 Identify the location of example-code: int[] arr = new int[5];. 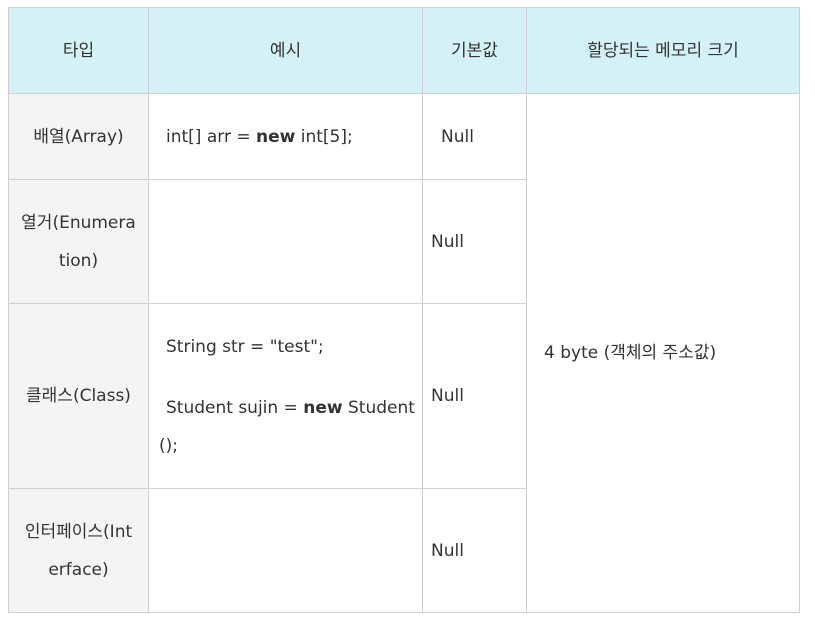
(259, 136).